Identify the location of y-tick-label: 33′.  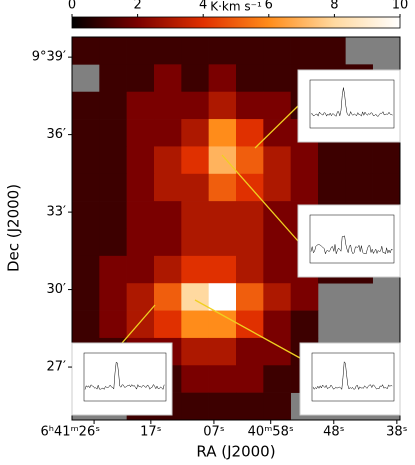
(57, 212).